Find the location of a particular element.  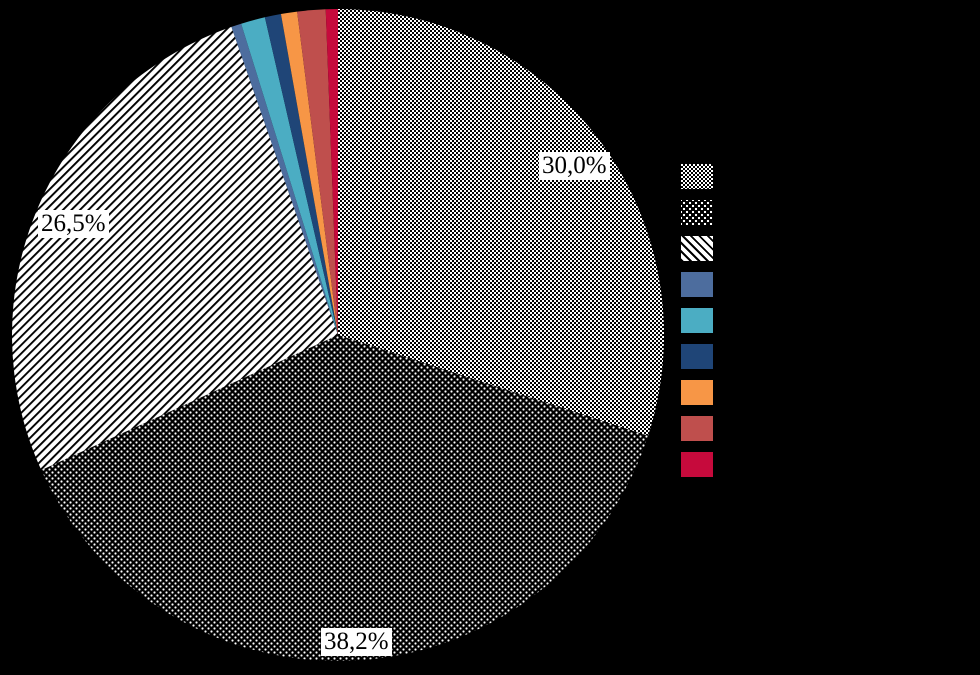

chart-legend is located at coordinates (697, 326).